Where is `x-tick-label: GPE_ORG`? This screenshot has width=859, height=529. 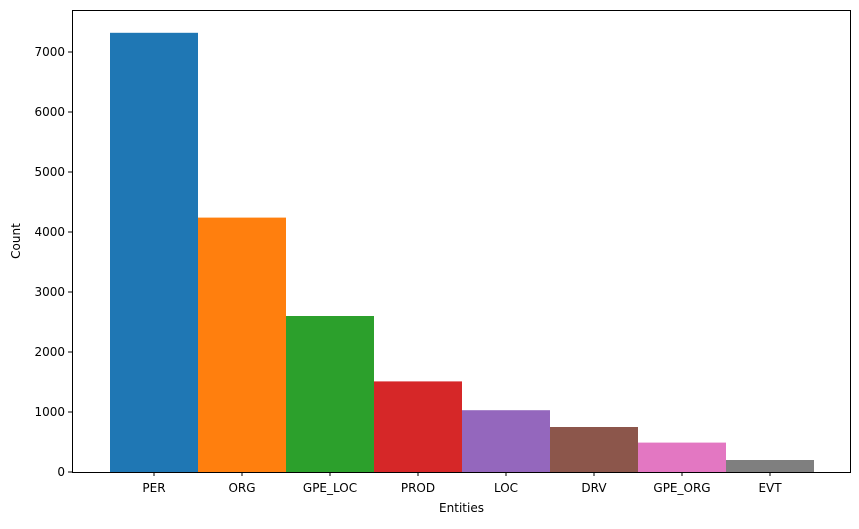
x-tick-label: GPE_ORG is located at coordinates (681, 488).